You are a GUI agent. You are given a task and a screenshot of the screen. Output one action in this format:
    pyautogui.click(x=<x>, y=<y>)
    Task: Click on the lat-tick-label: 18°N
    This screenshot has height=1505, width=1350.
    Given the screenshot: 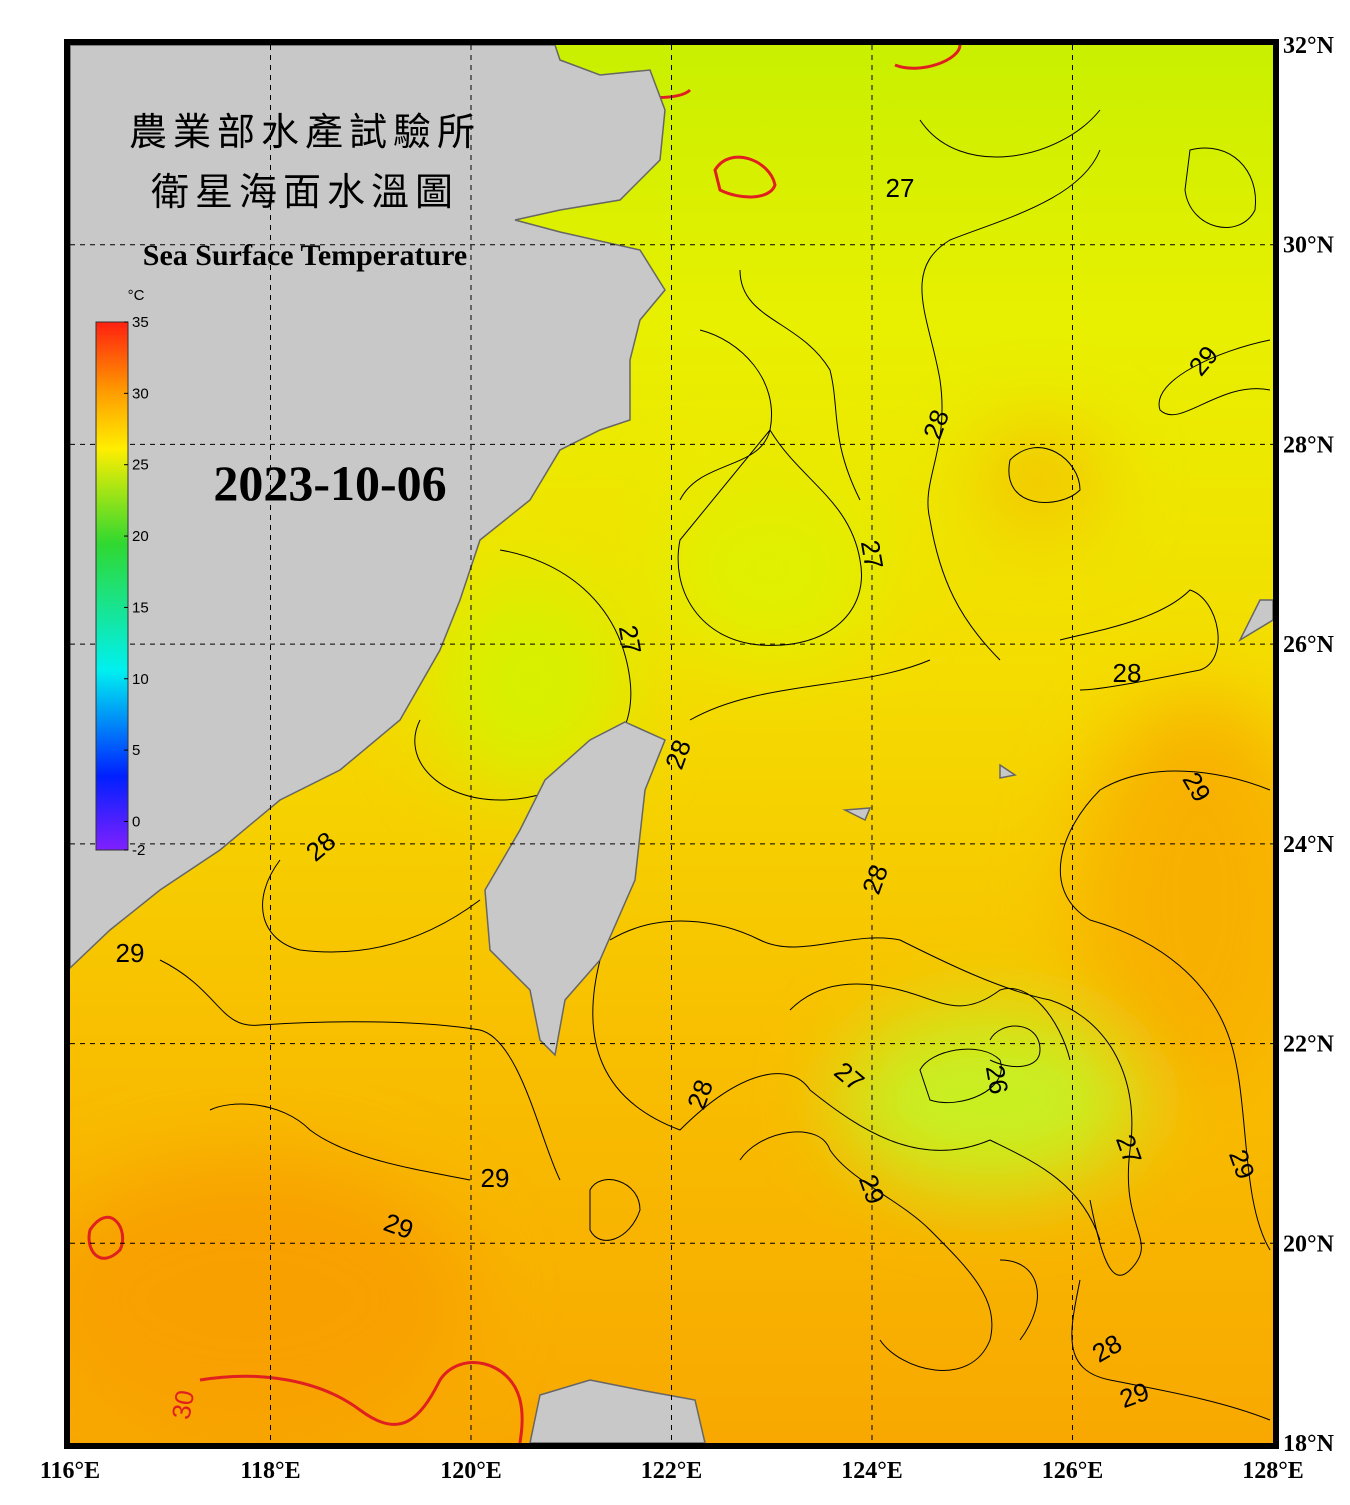 What is the action you would take?
    pyautogui.click(x=1309, y=1444)
    